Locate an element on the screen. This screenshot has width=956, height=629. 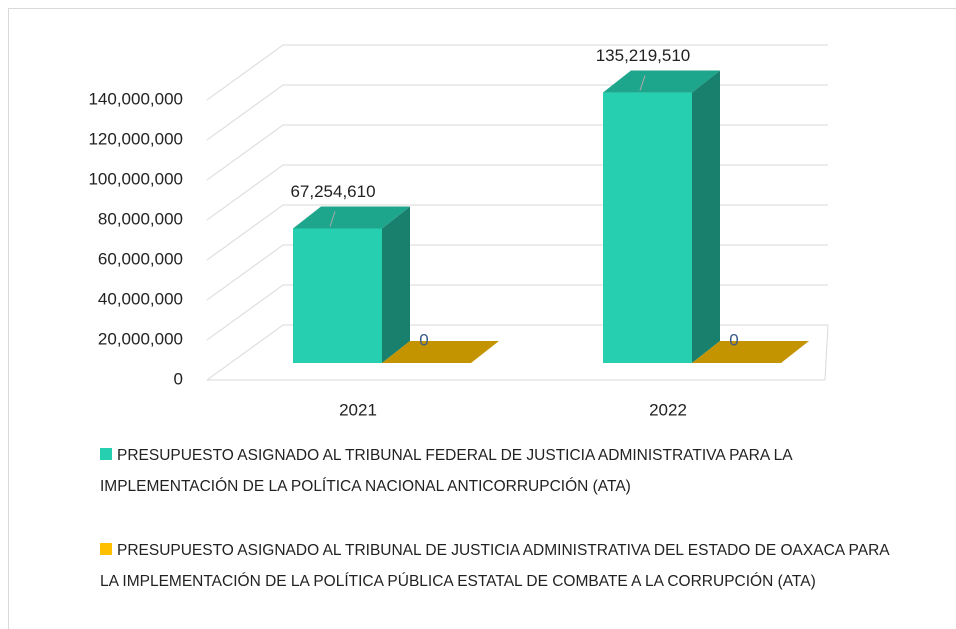
y-tick-label: 120,000,000 is located at coordinates (135, 138).